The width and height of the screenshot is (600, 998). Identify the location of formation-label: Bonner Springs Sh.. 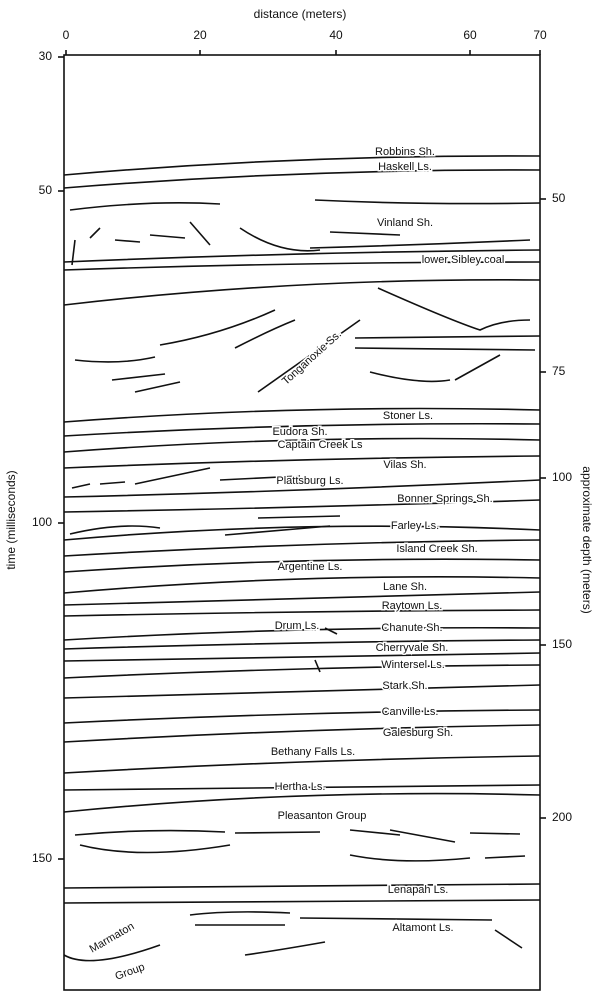
(444, 499).